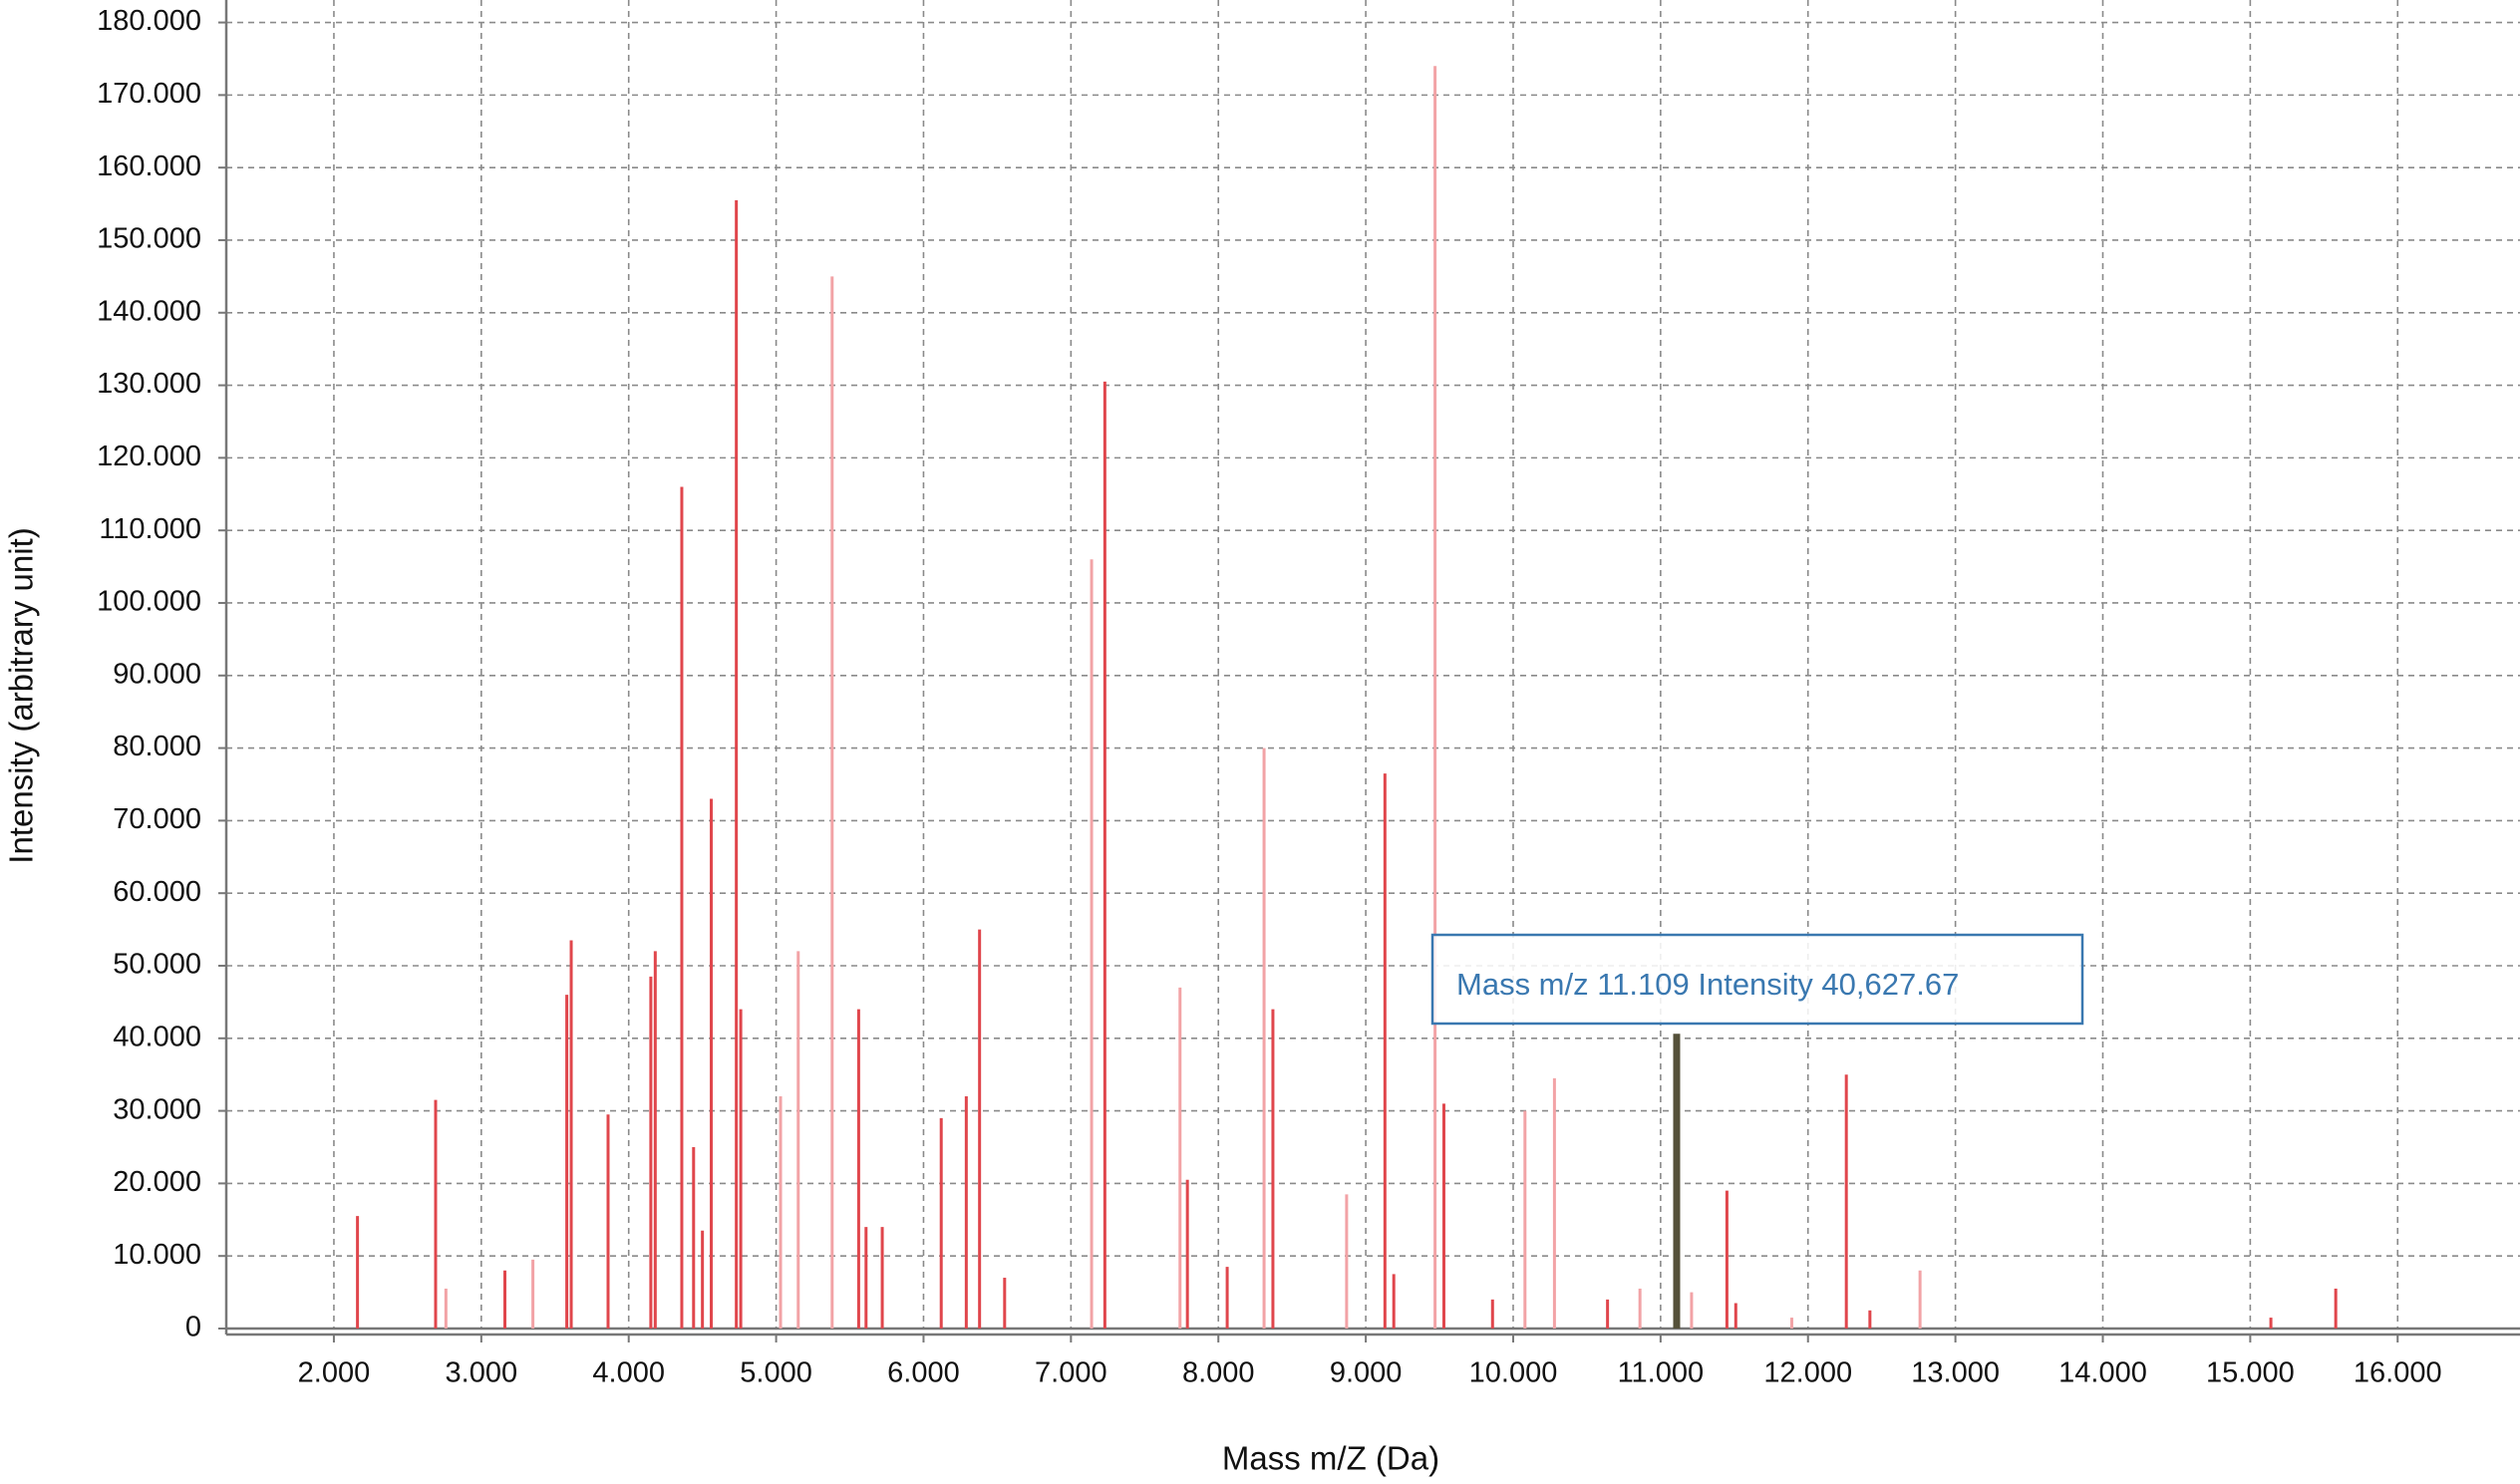  I want to click on x-tick-label: 6.000, so click(923, 1373).